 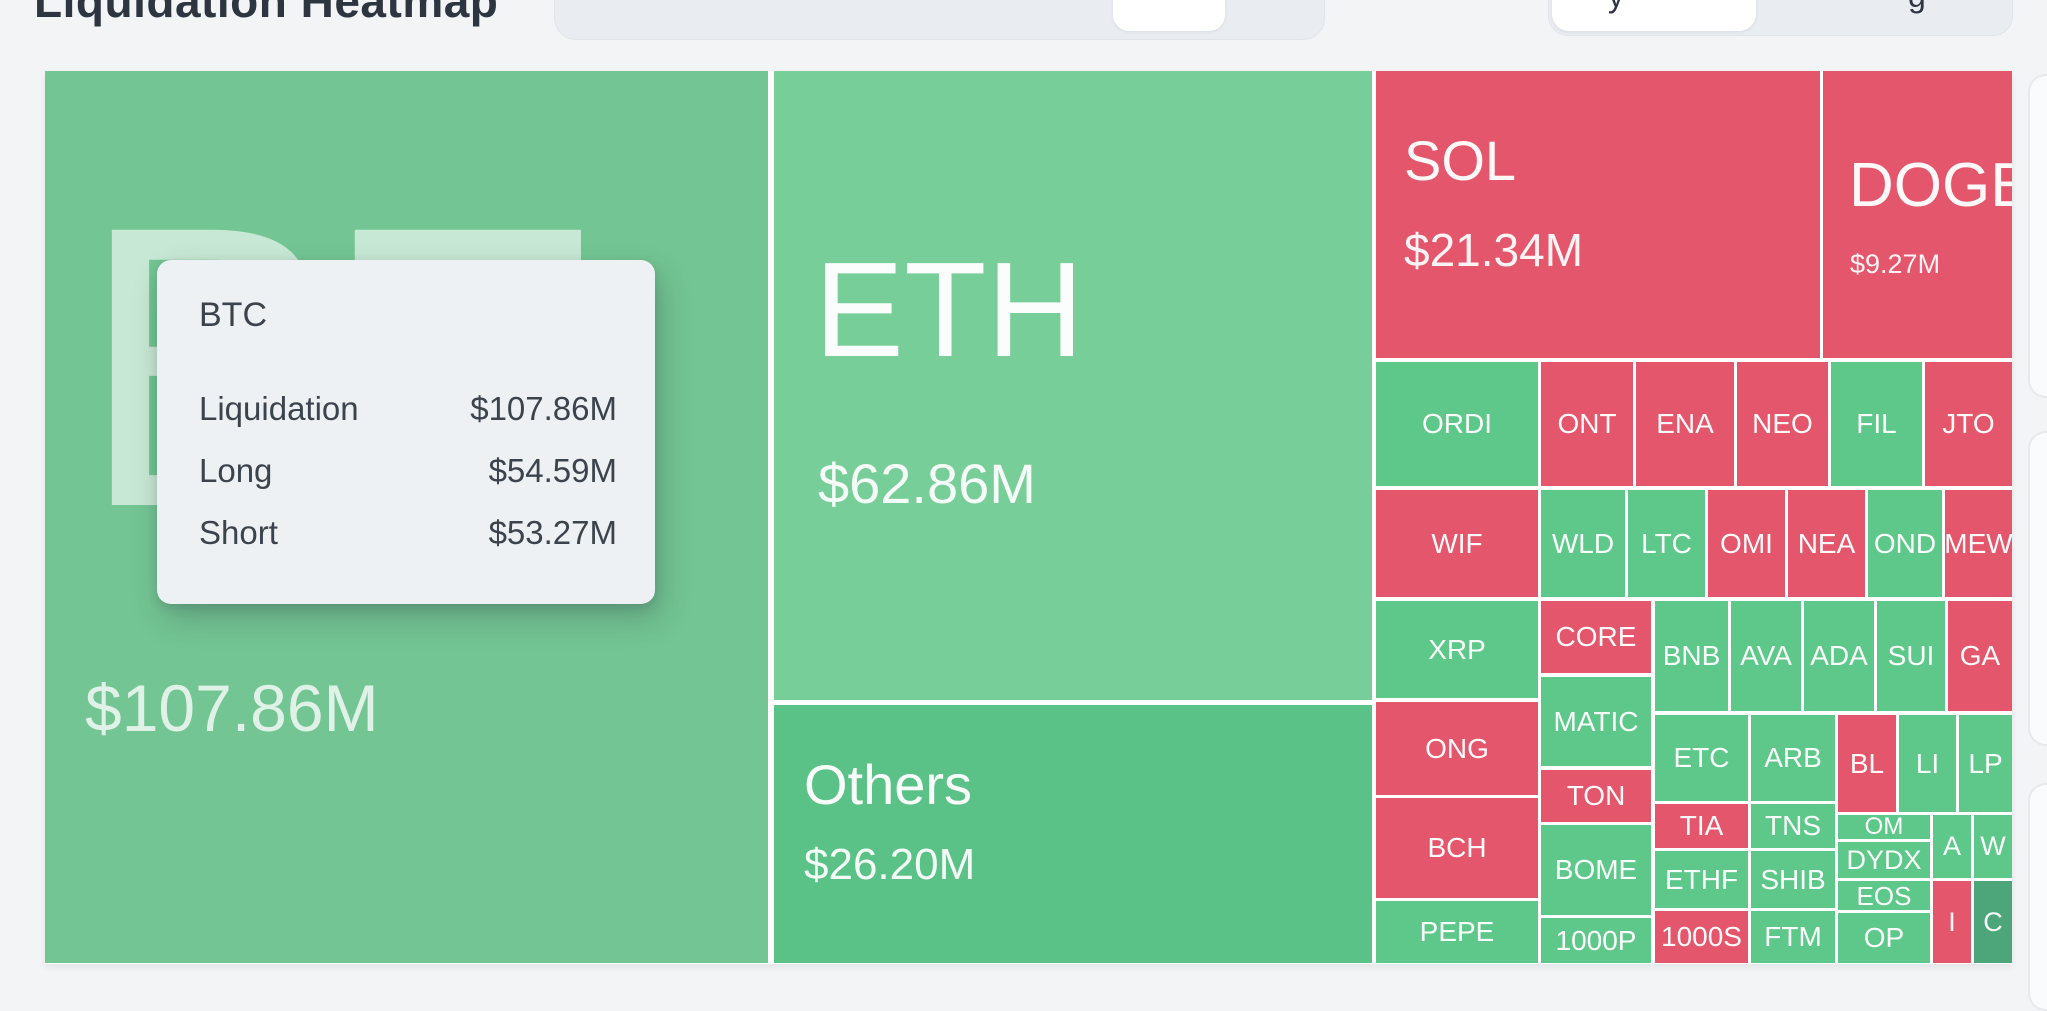 I want to click on tile-symbol: 1000S, so click(x=1701, y=936).